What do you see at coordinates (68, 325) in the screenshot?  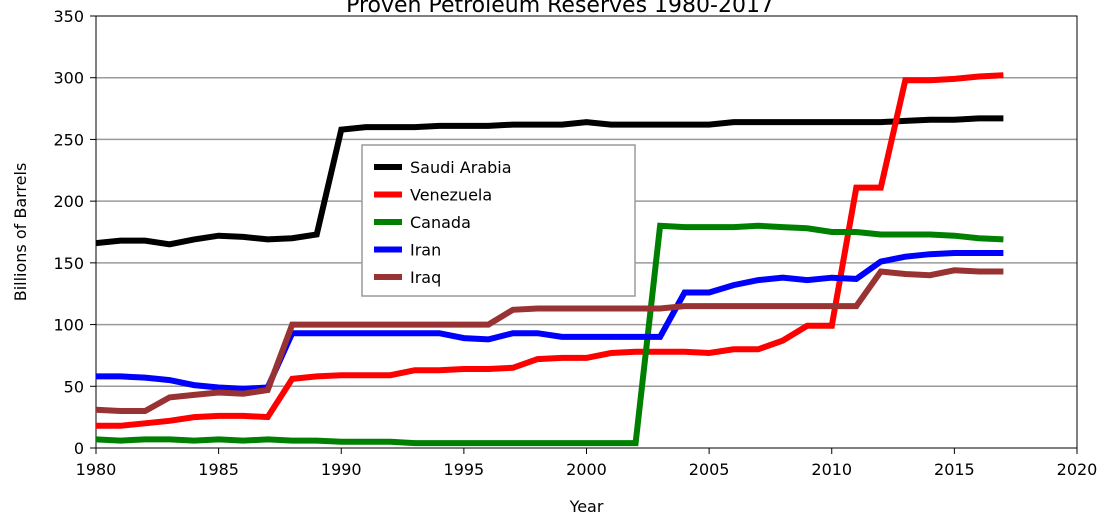 I see `y-tick-label: 100` at bounding box center [68, 325].